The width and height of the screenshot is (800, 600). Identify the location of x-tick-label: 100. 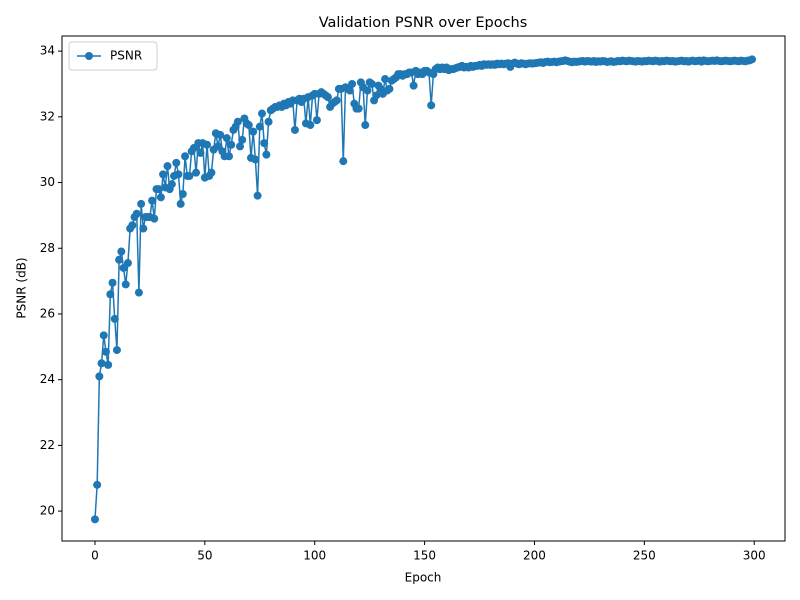
(314, 556).